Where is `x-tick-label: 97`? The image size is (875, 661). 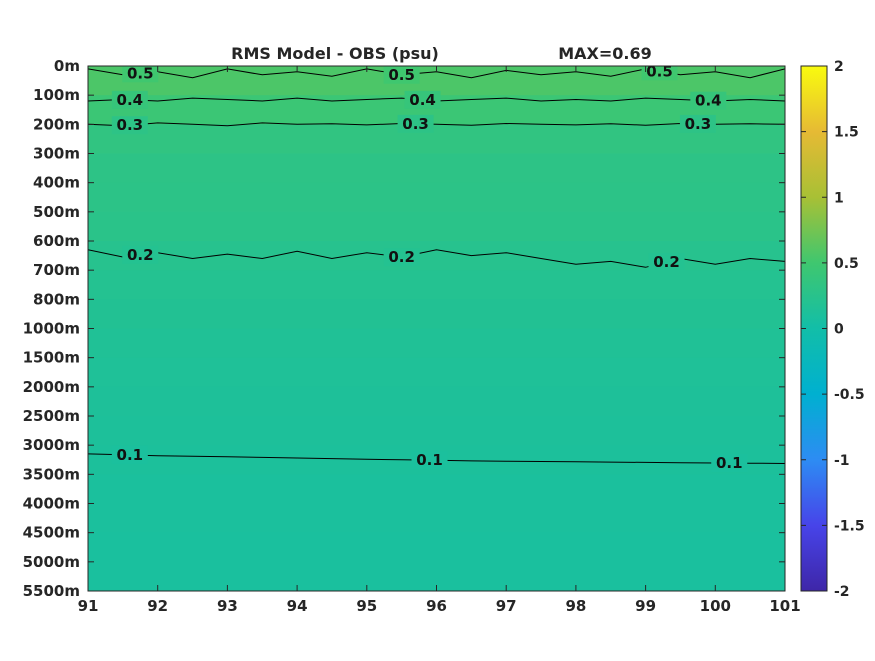
x-tick-label: 97 is located at coordinates (506, 606).